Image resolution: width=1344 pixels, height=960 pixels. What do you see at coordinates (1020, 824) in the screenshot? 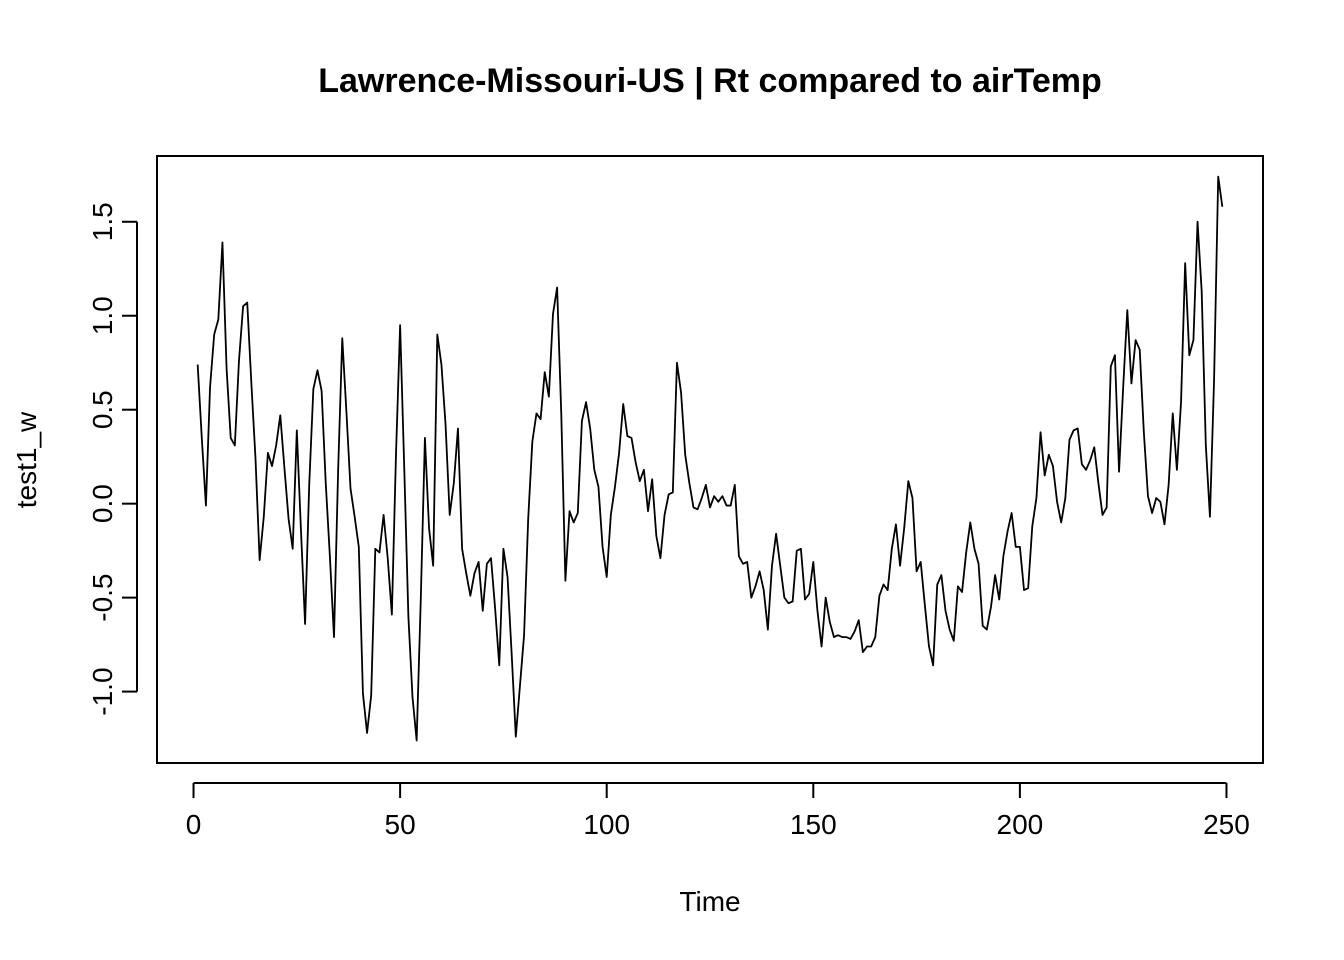
I see `x-tick-label: 200` at bounding box center [1020, 824].